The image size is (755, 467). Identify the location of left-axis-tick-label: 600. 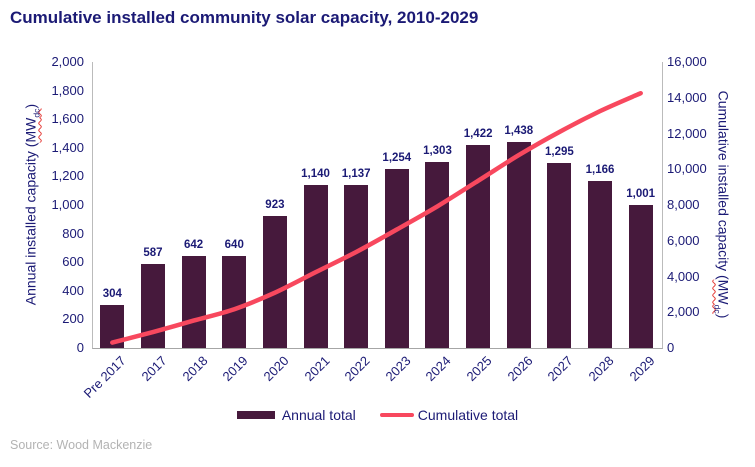
(73, 262).